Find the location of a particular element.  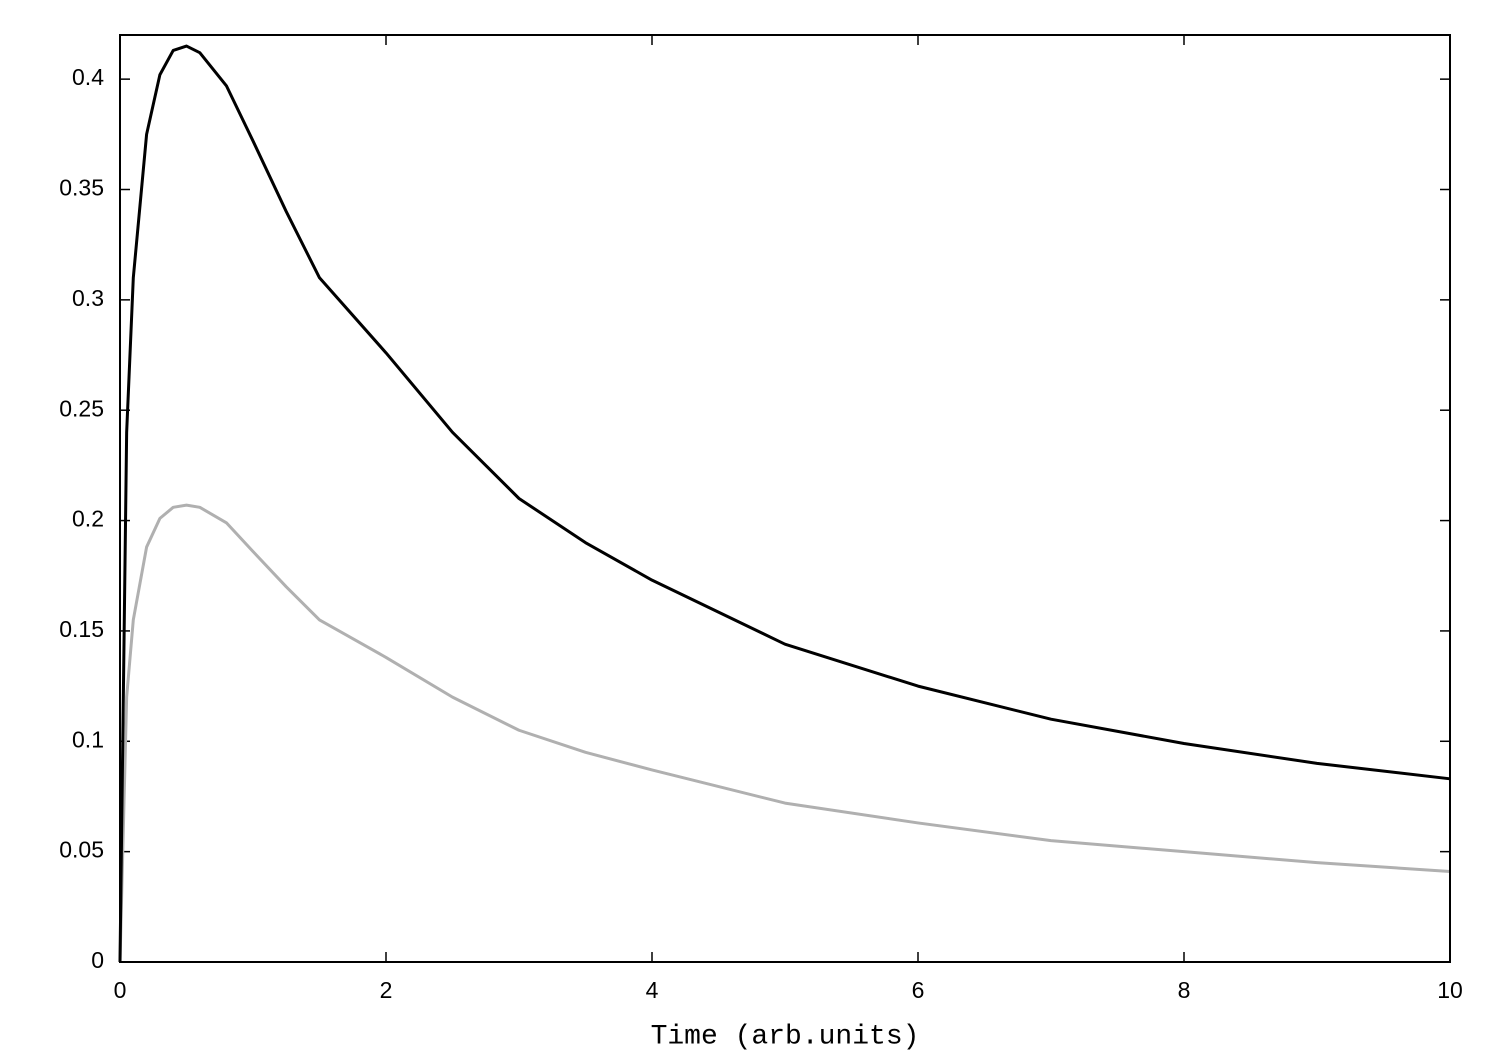

x-axis-label: Time (arb.units) is located at coordinates (785, 1035).